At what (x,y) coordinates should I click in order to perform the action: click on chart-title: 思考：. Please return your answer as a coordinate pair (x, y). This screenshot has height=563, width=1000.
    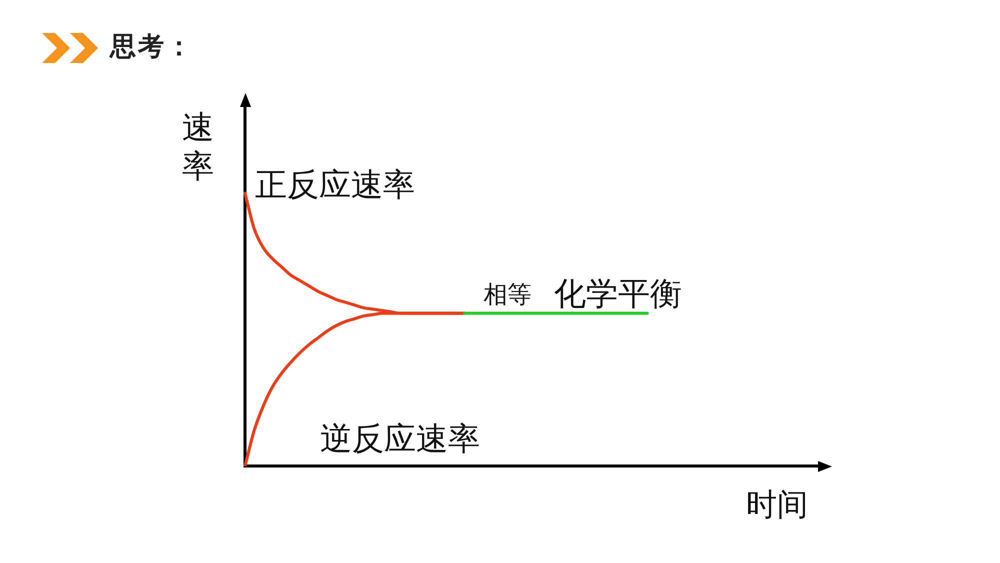
    Looking at the image, I should click on (152, 47).